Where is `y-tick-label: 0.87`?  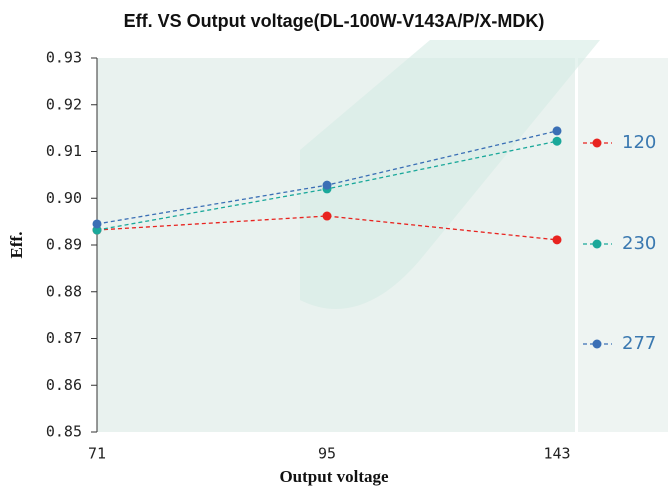 y-tick-label: 0.87 is located at coordinates (64, 338).